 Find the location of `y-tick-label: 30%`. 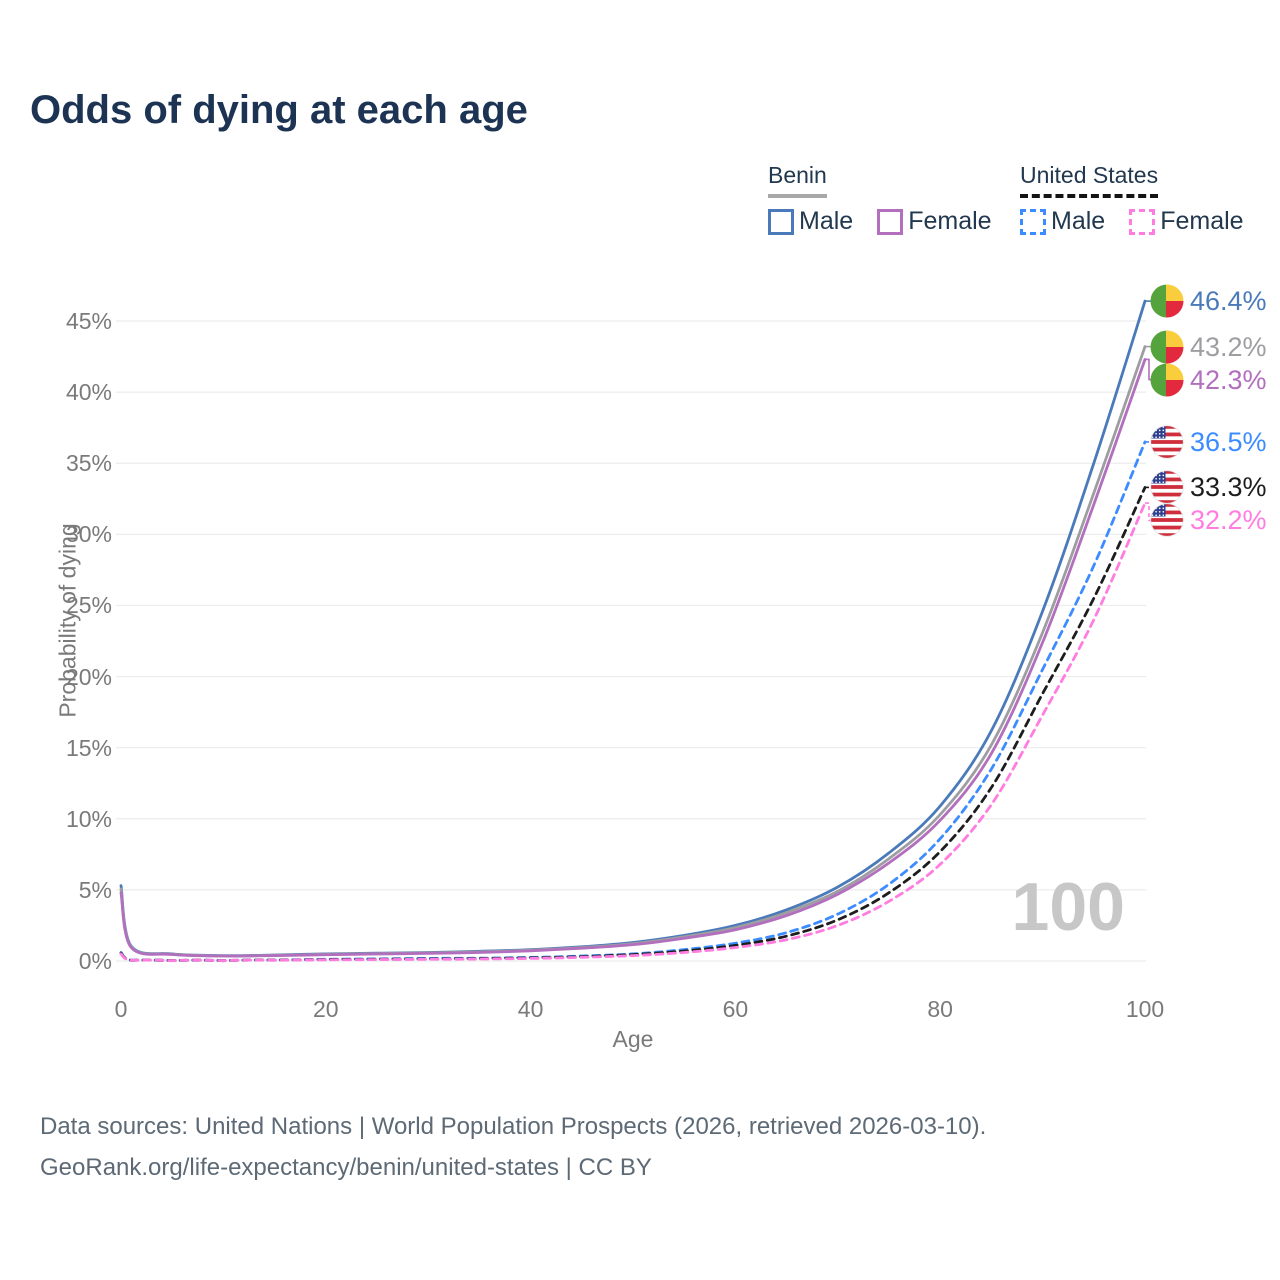

y-tick-label: 30% is located at coordinates (88, 534).